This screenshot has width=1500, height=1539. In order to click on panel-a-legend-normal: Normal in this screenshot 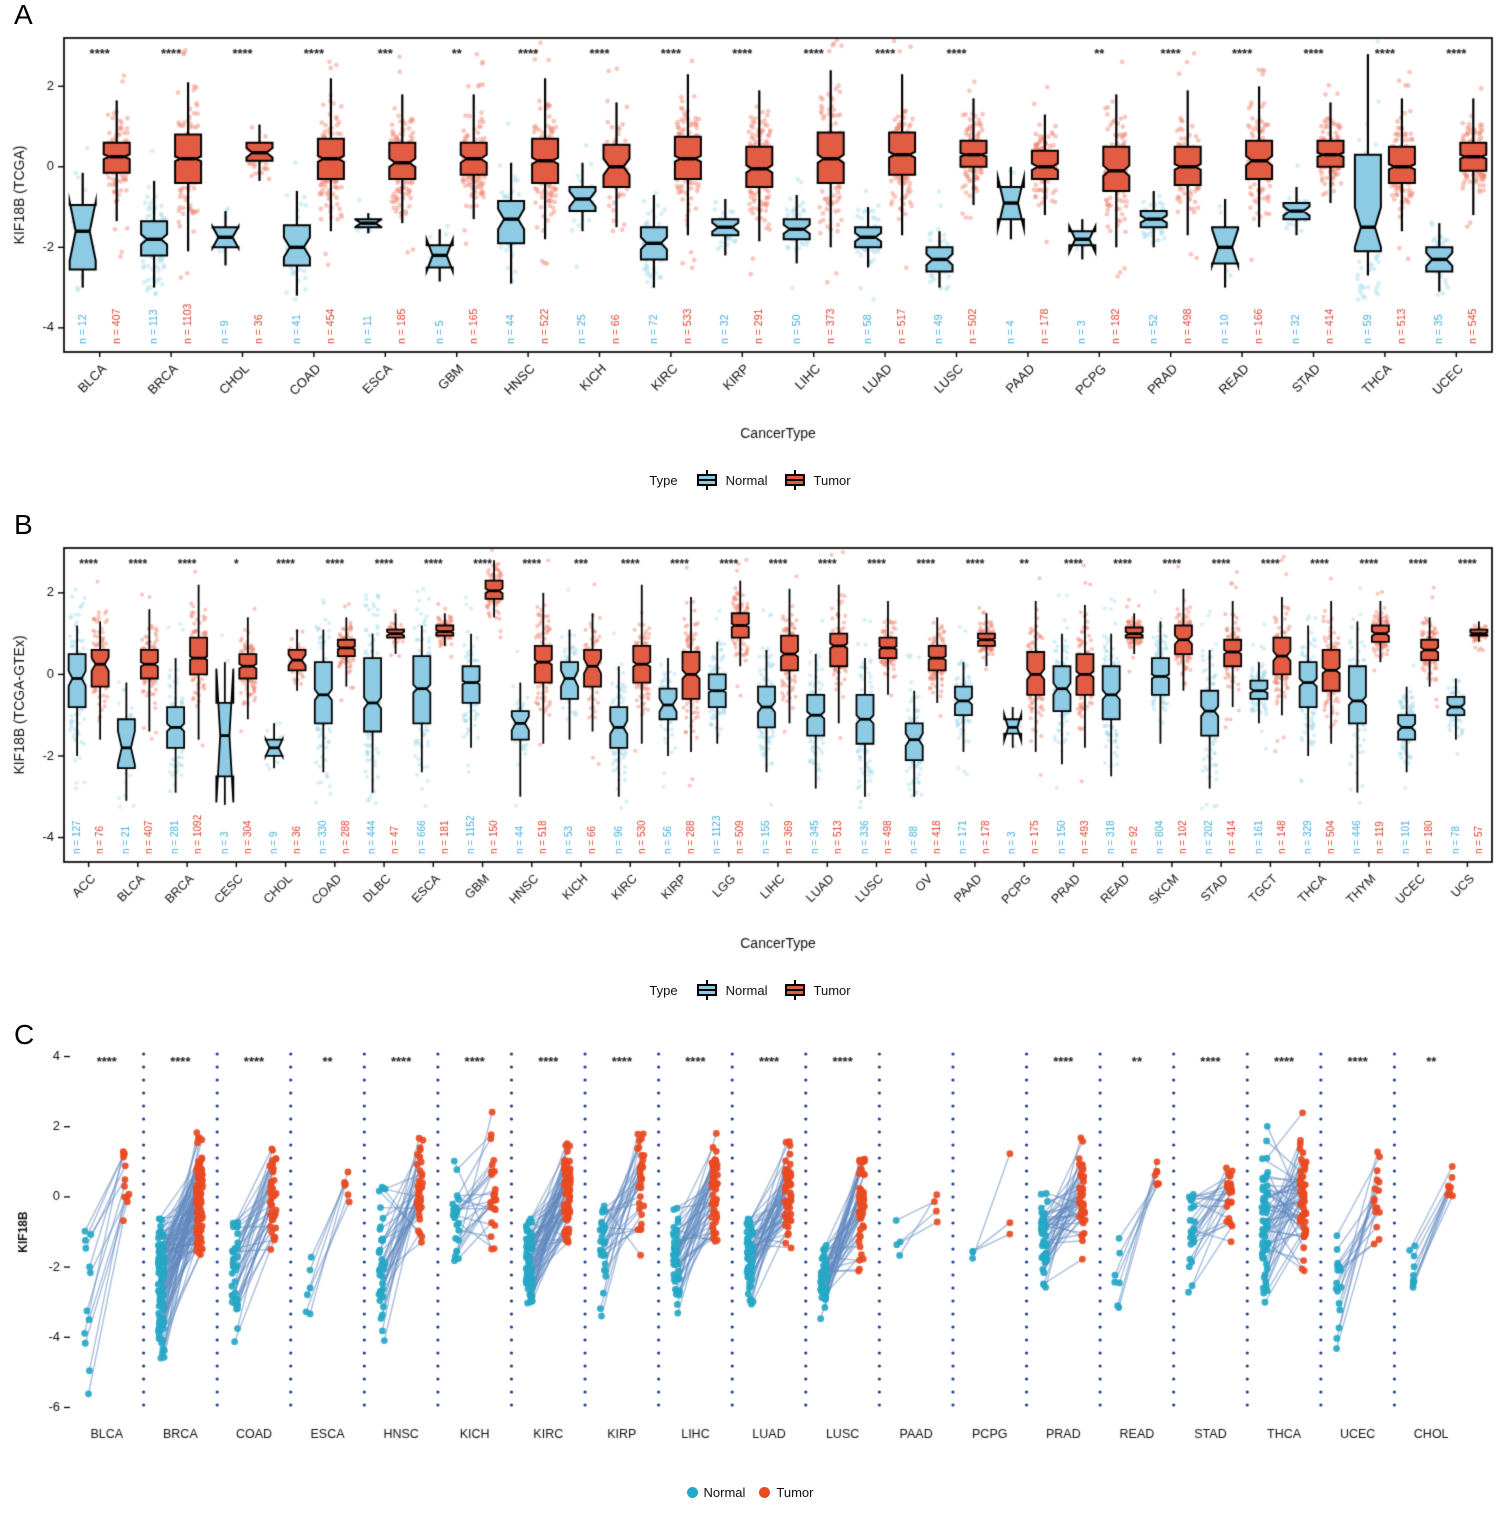, I will do `click(731, 480)`.